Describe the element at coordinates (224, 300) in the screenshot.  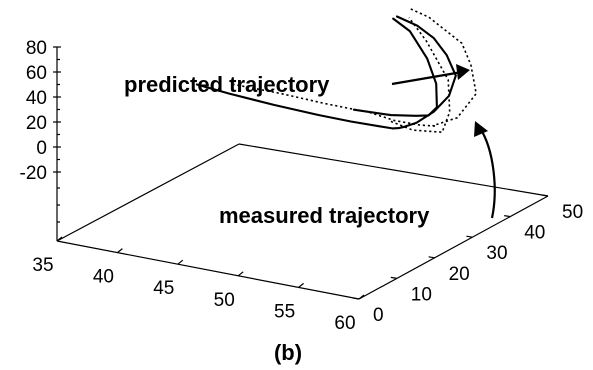
I see `x-tick-label: 50` at that location.